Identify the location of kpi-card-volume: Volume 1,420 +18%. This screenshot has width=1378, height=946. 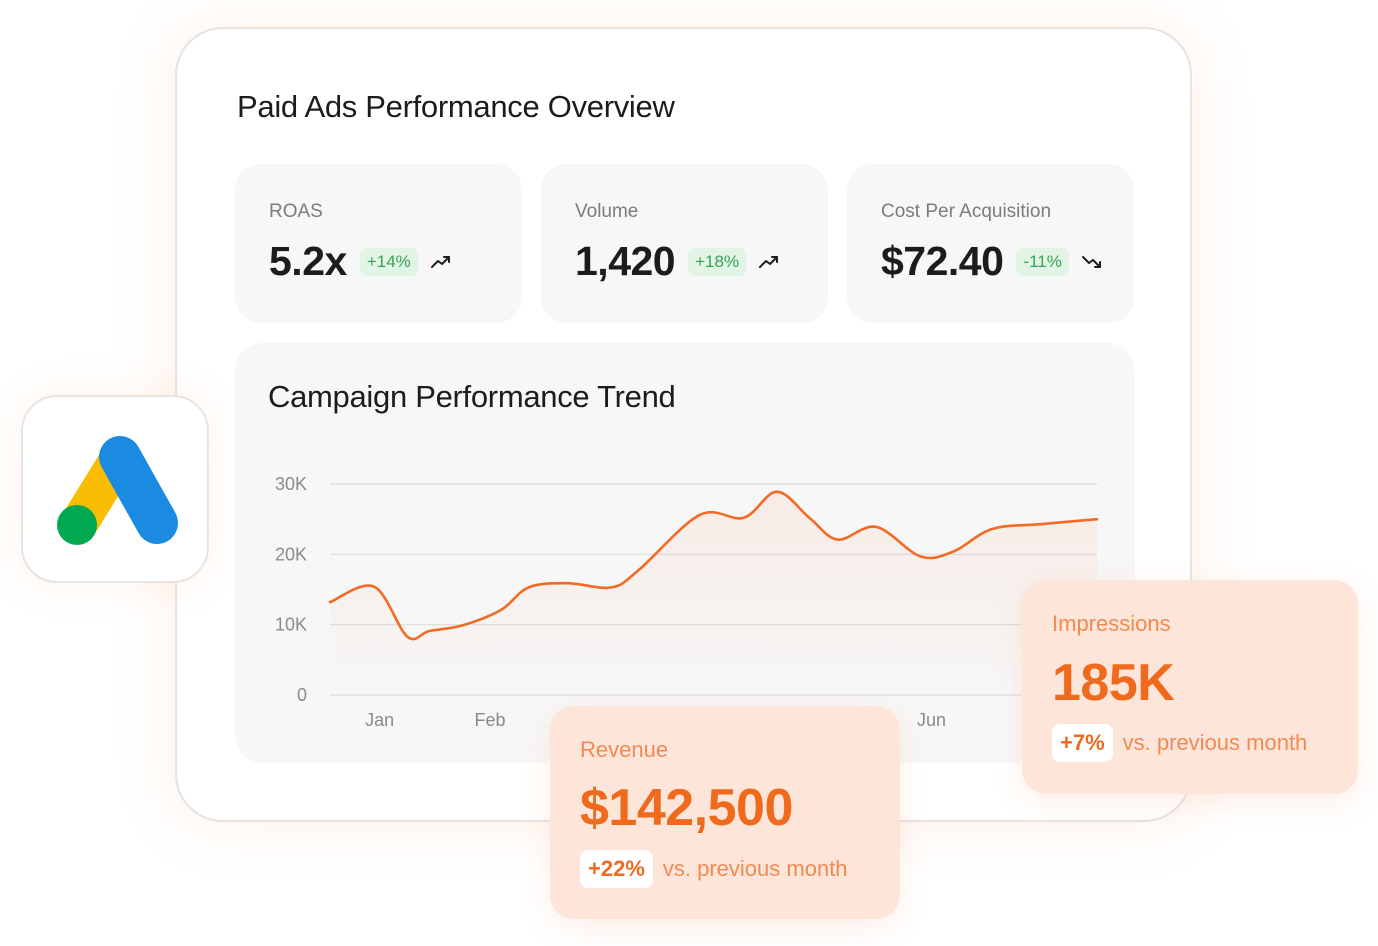
(684, 243).